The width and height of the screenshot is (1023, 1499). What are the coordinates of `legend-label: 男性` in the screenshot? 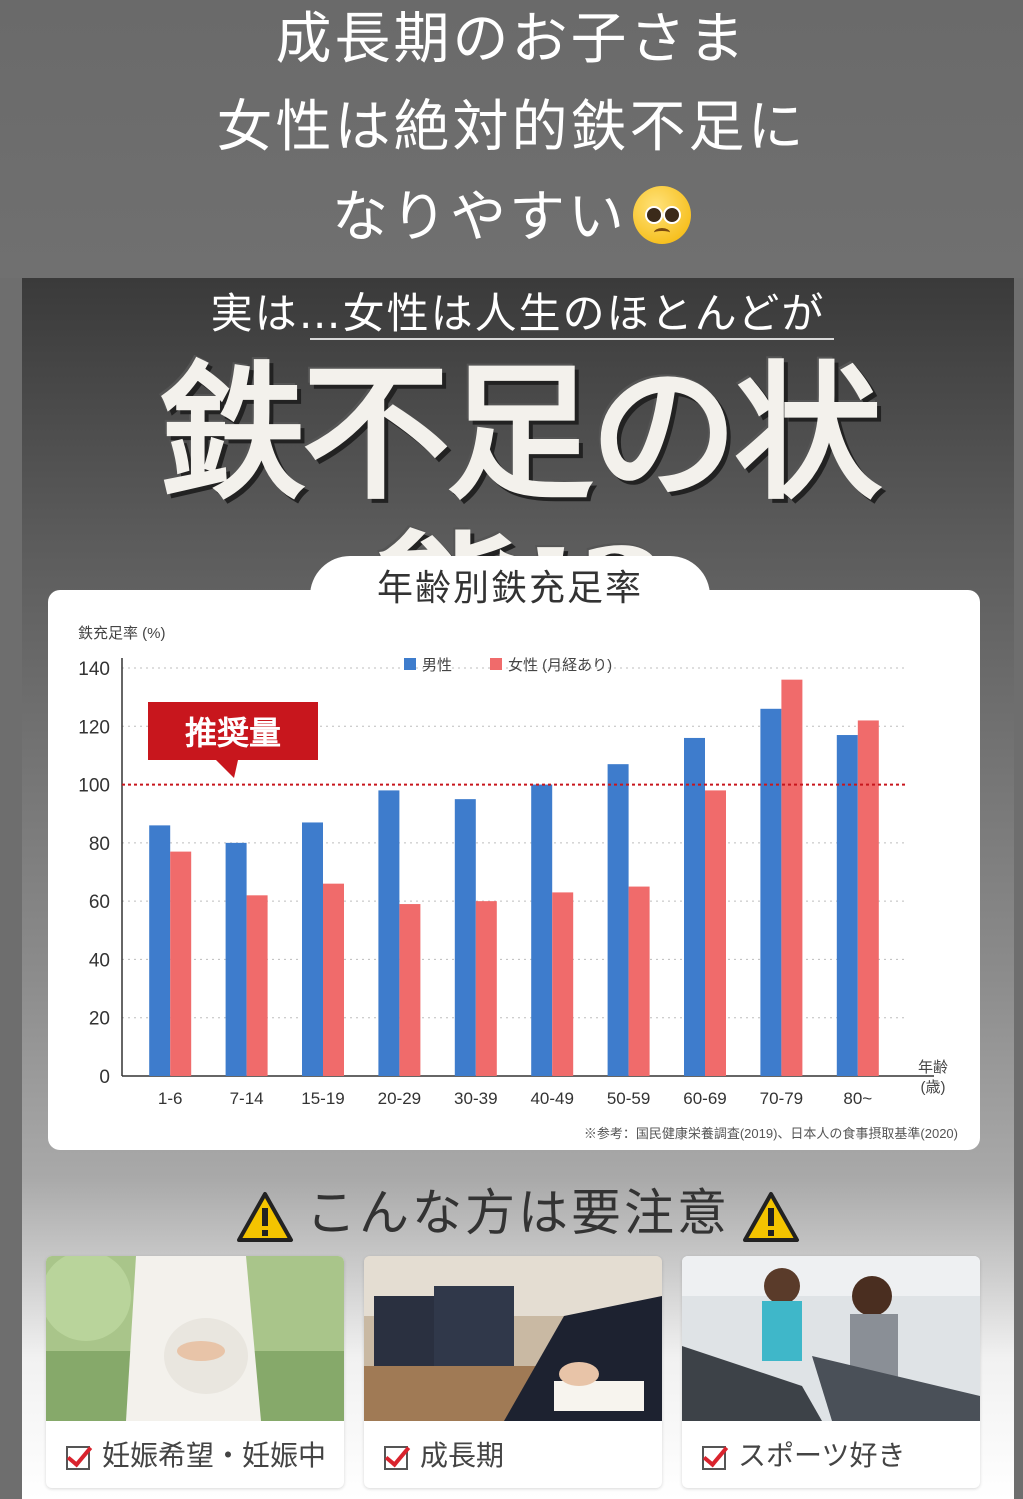 It's located at (437, 665).